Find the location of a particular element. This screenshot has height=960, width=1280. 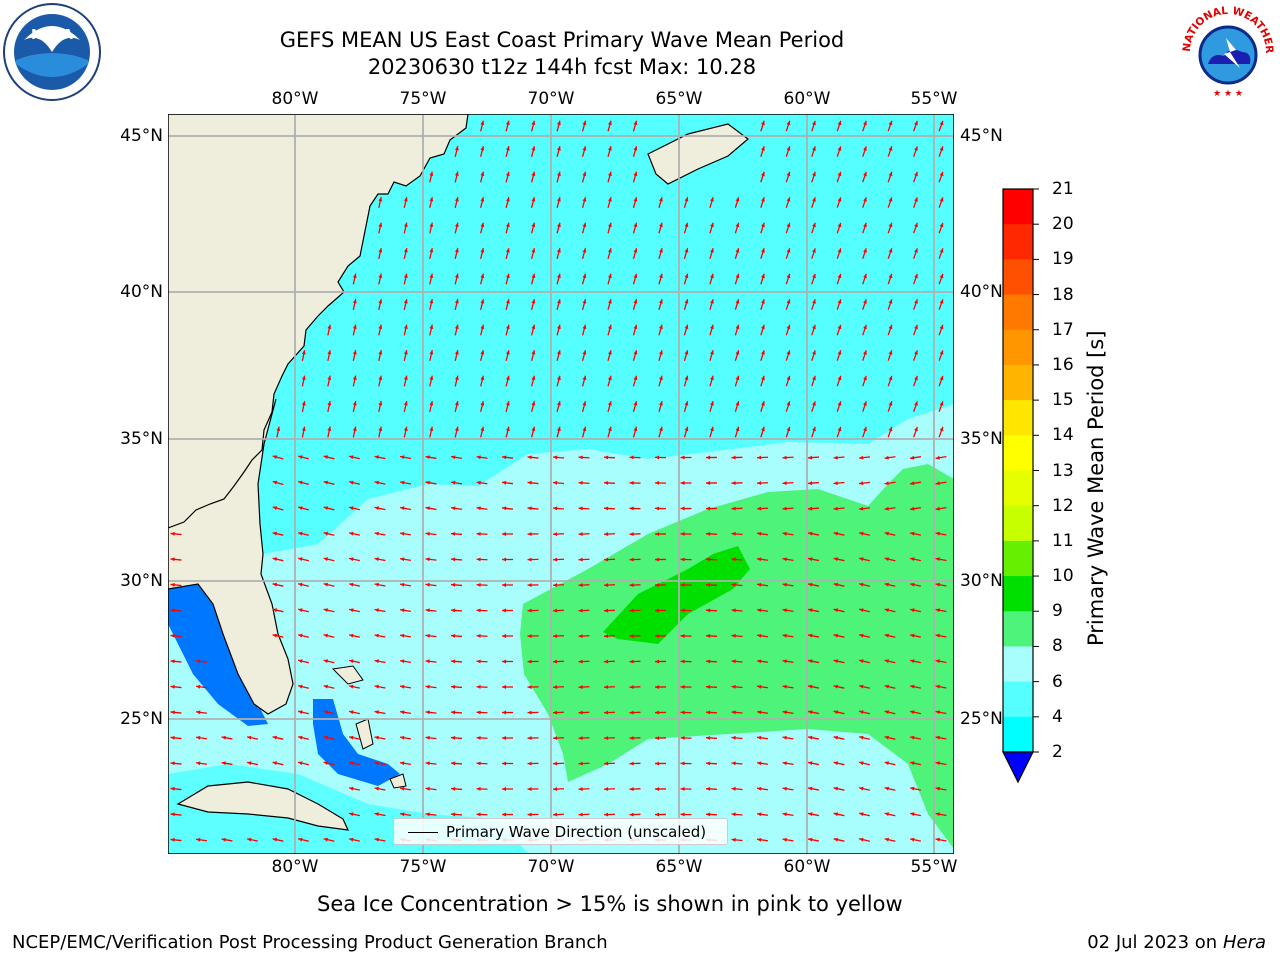

lat-label-left: 35°N is located at coordinates (141, 439).